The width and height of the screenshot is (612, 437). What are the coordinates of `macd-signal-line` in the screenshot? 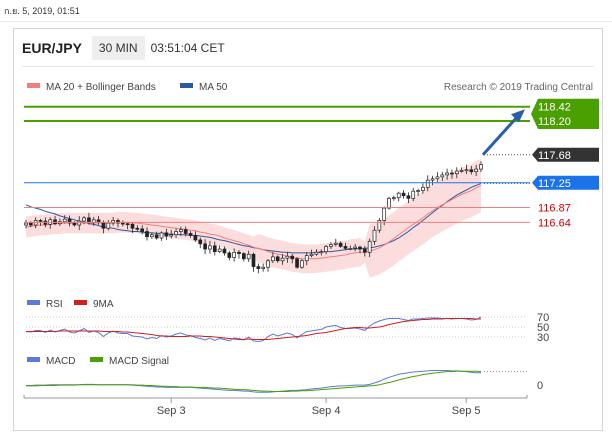 It's located at (254, 381).